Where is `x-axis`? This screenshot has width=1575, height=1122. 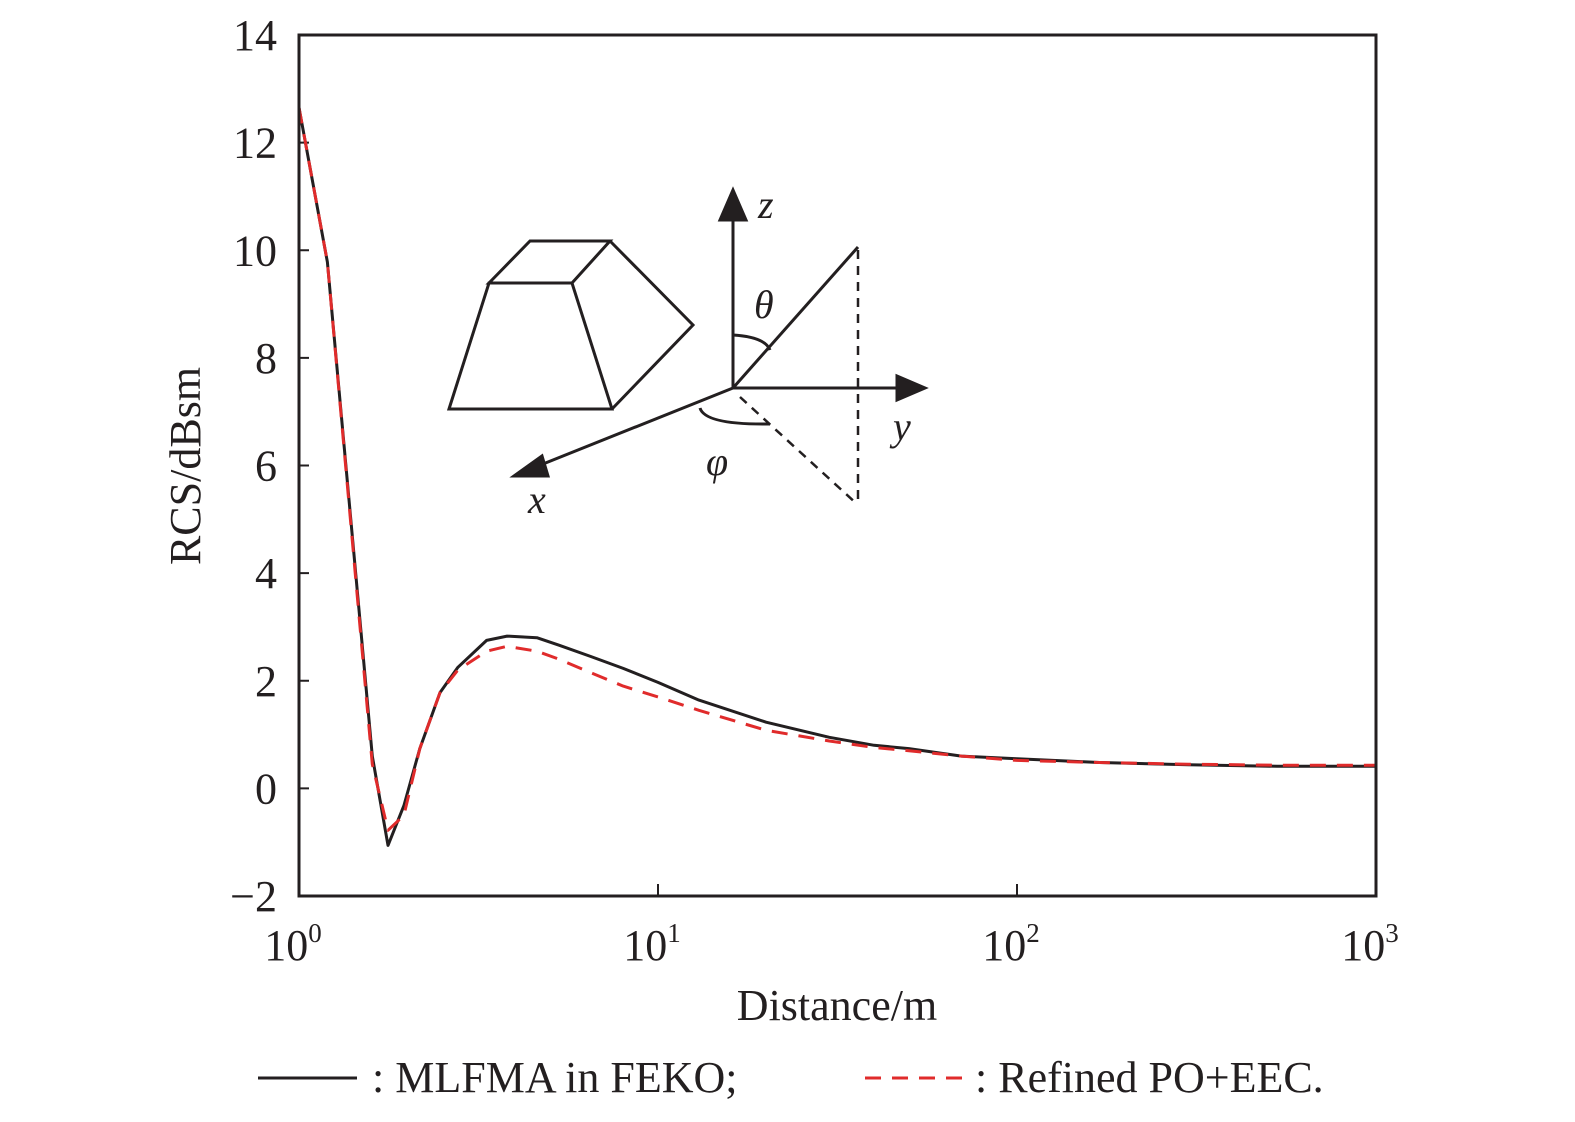
x-axis is located at coordinates (635, 427).